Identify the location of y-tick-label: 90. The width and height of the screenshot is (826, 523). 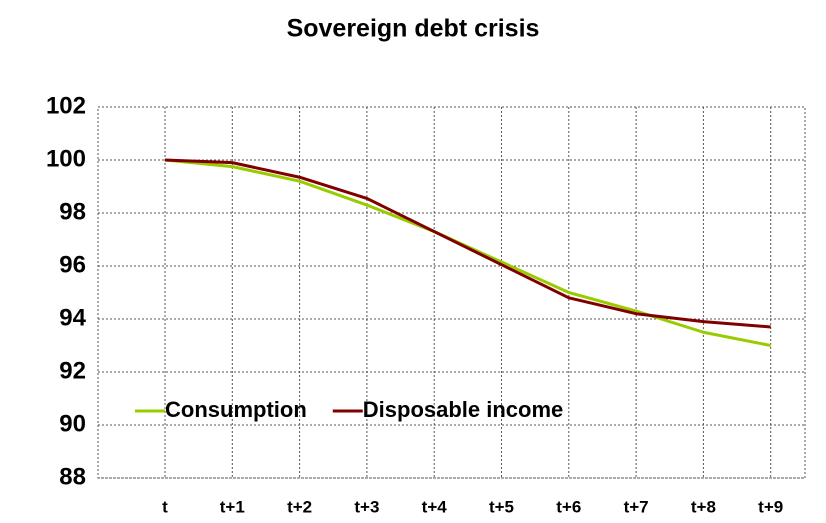
(72, 423).